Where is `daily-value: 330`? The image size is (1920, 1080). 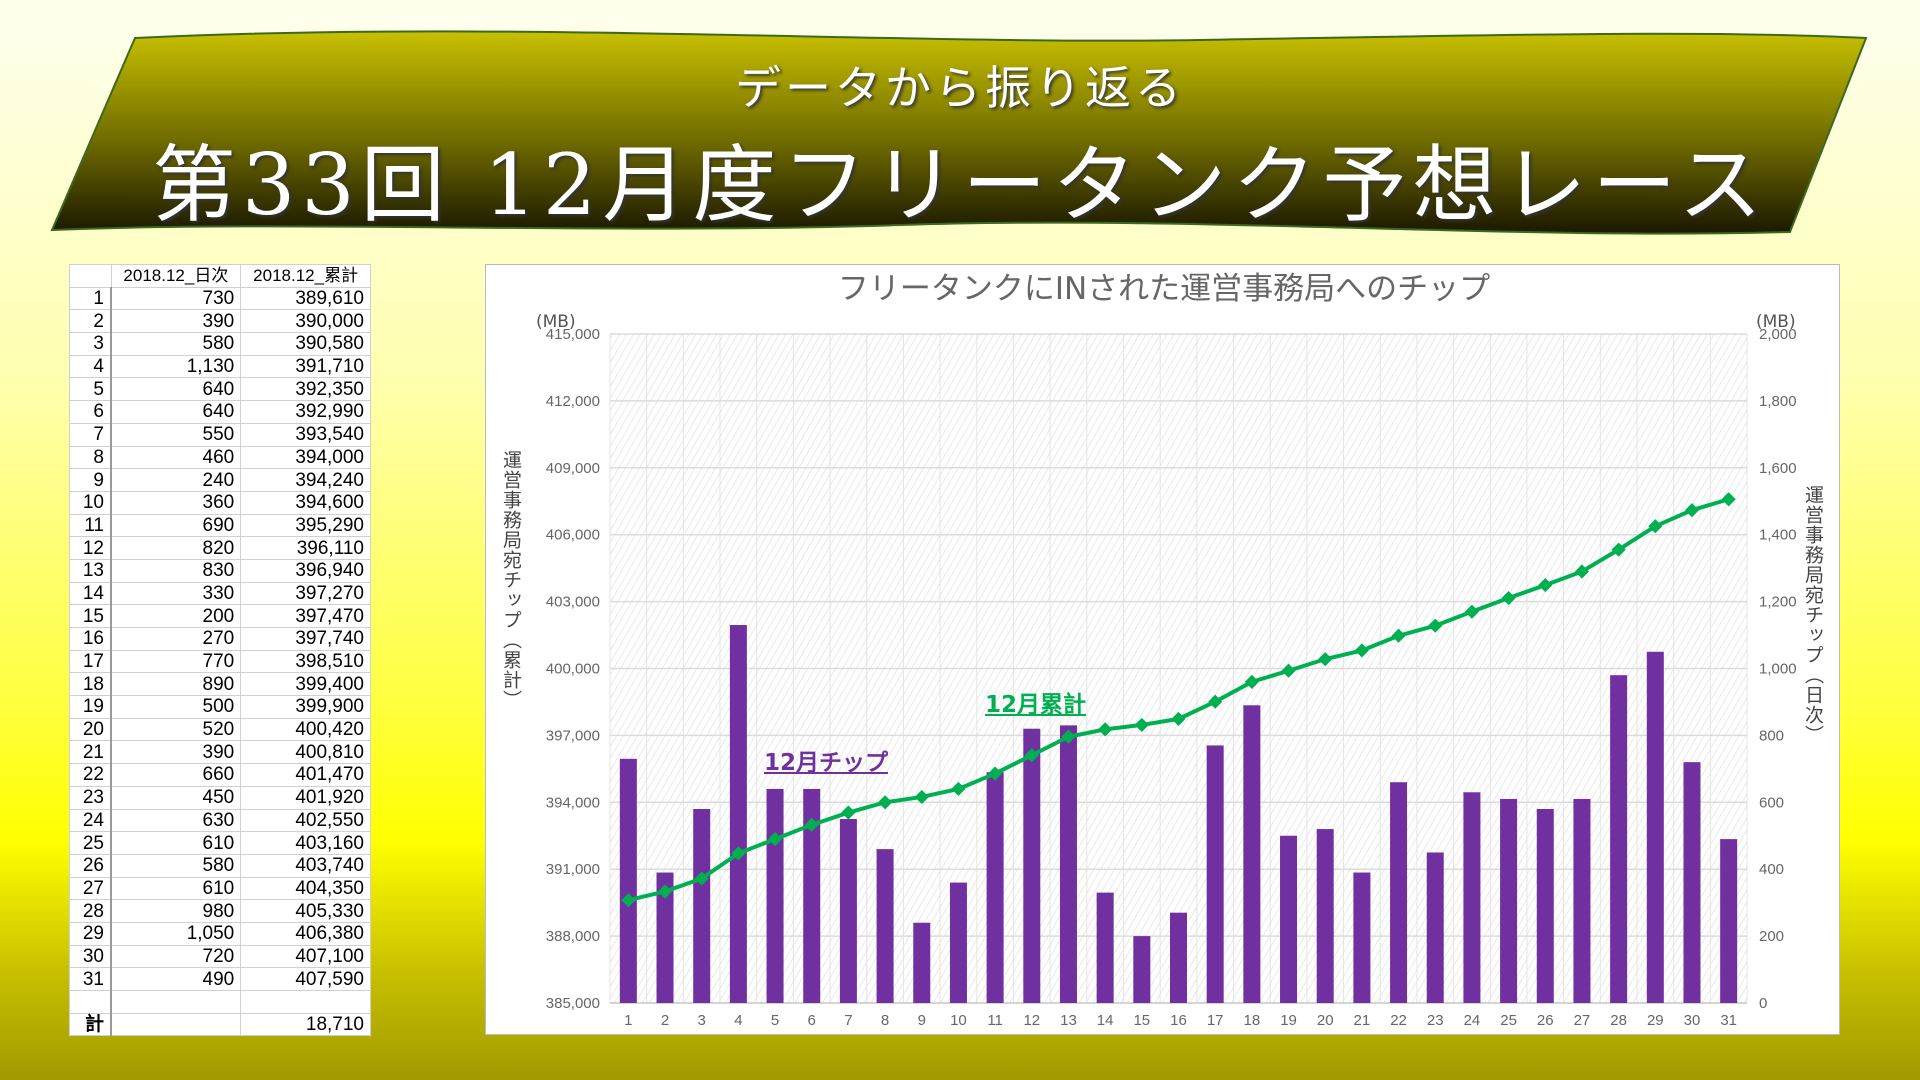
daily-value: 330 is located at coordinates (176, 593).